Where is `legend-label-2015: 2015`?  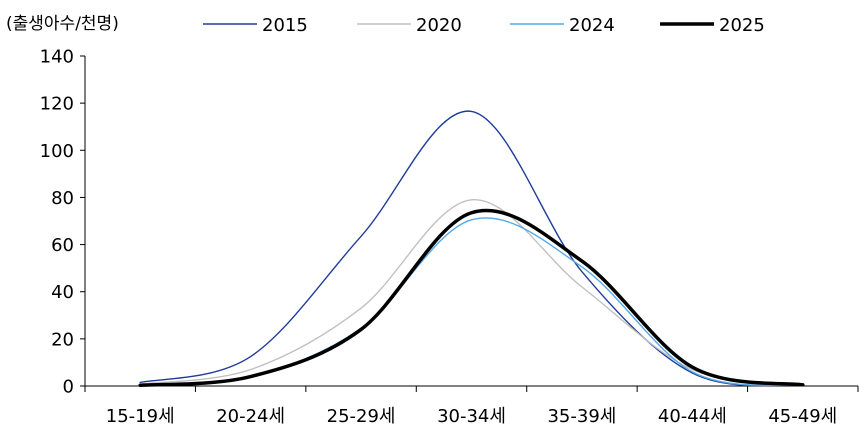
legend-label-2015: 2015 is located at coordinates (285, 25).